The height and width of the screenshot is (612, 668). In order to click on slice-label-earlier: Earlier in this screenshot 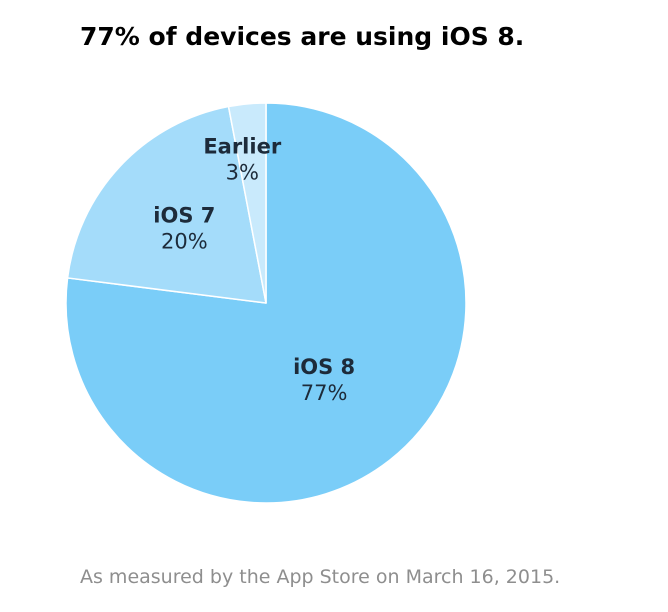, I will do `click(242, 147)`.